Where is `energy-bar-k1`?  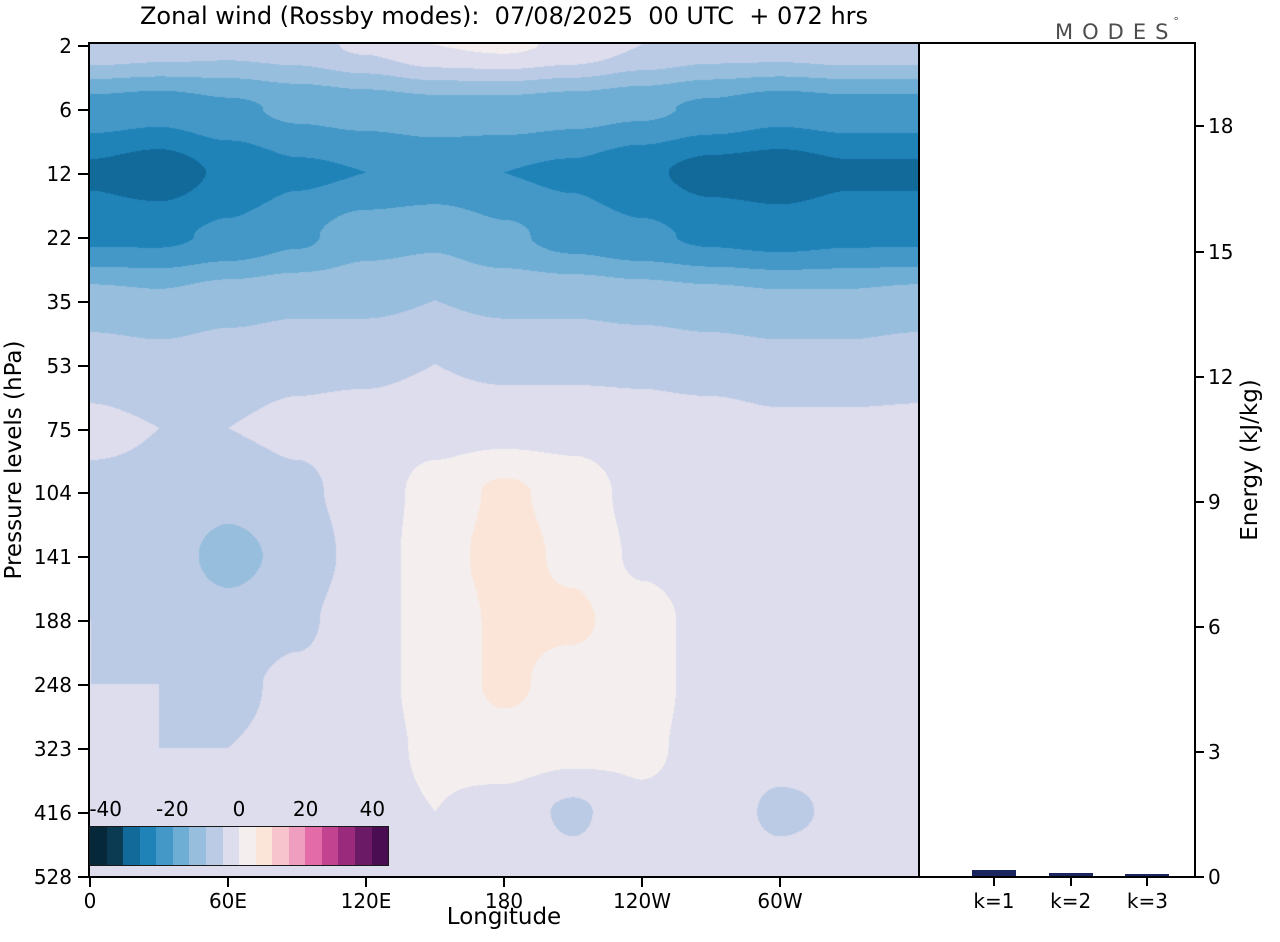
energy-bar-k1 is located at coordinates (993, 873).